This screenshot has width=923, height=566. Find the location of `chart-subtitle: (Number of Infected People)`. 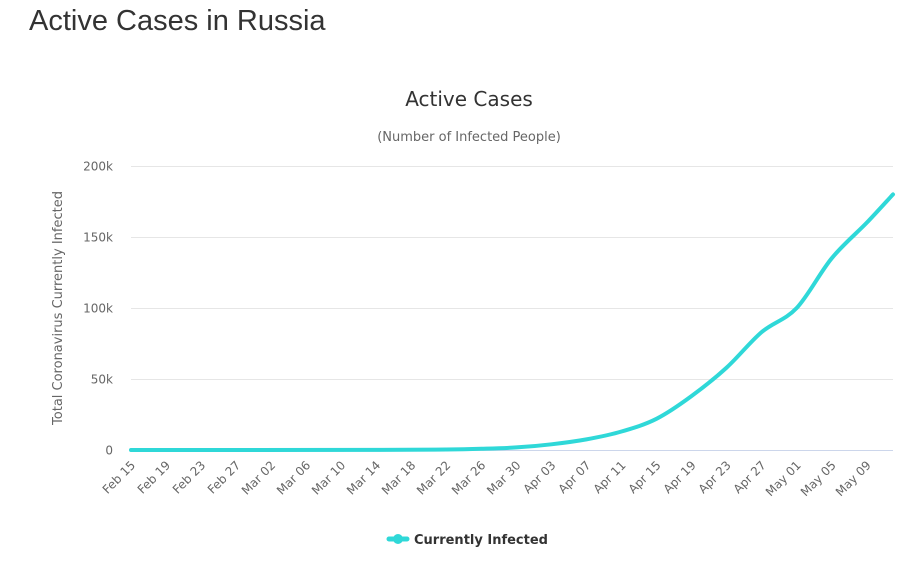

chart-subtitle: (Number of Infected People) is located at coordinates (469, 137).